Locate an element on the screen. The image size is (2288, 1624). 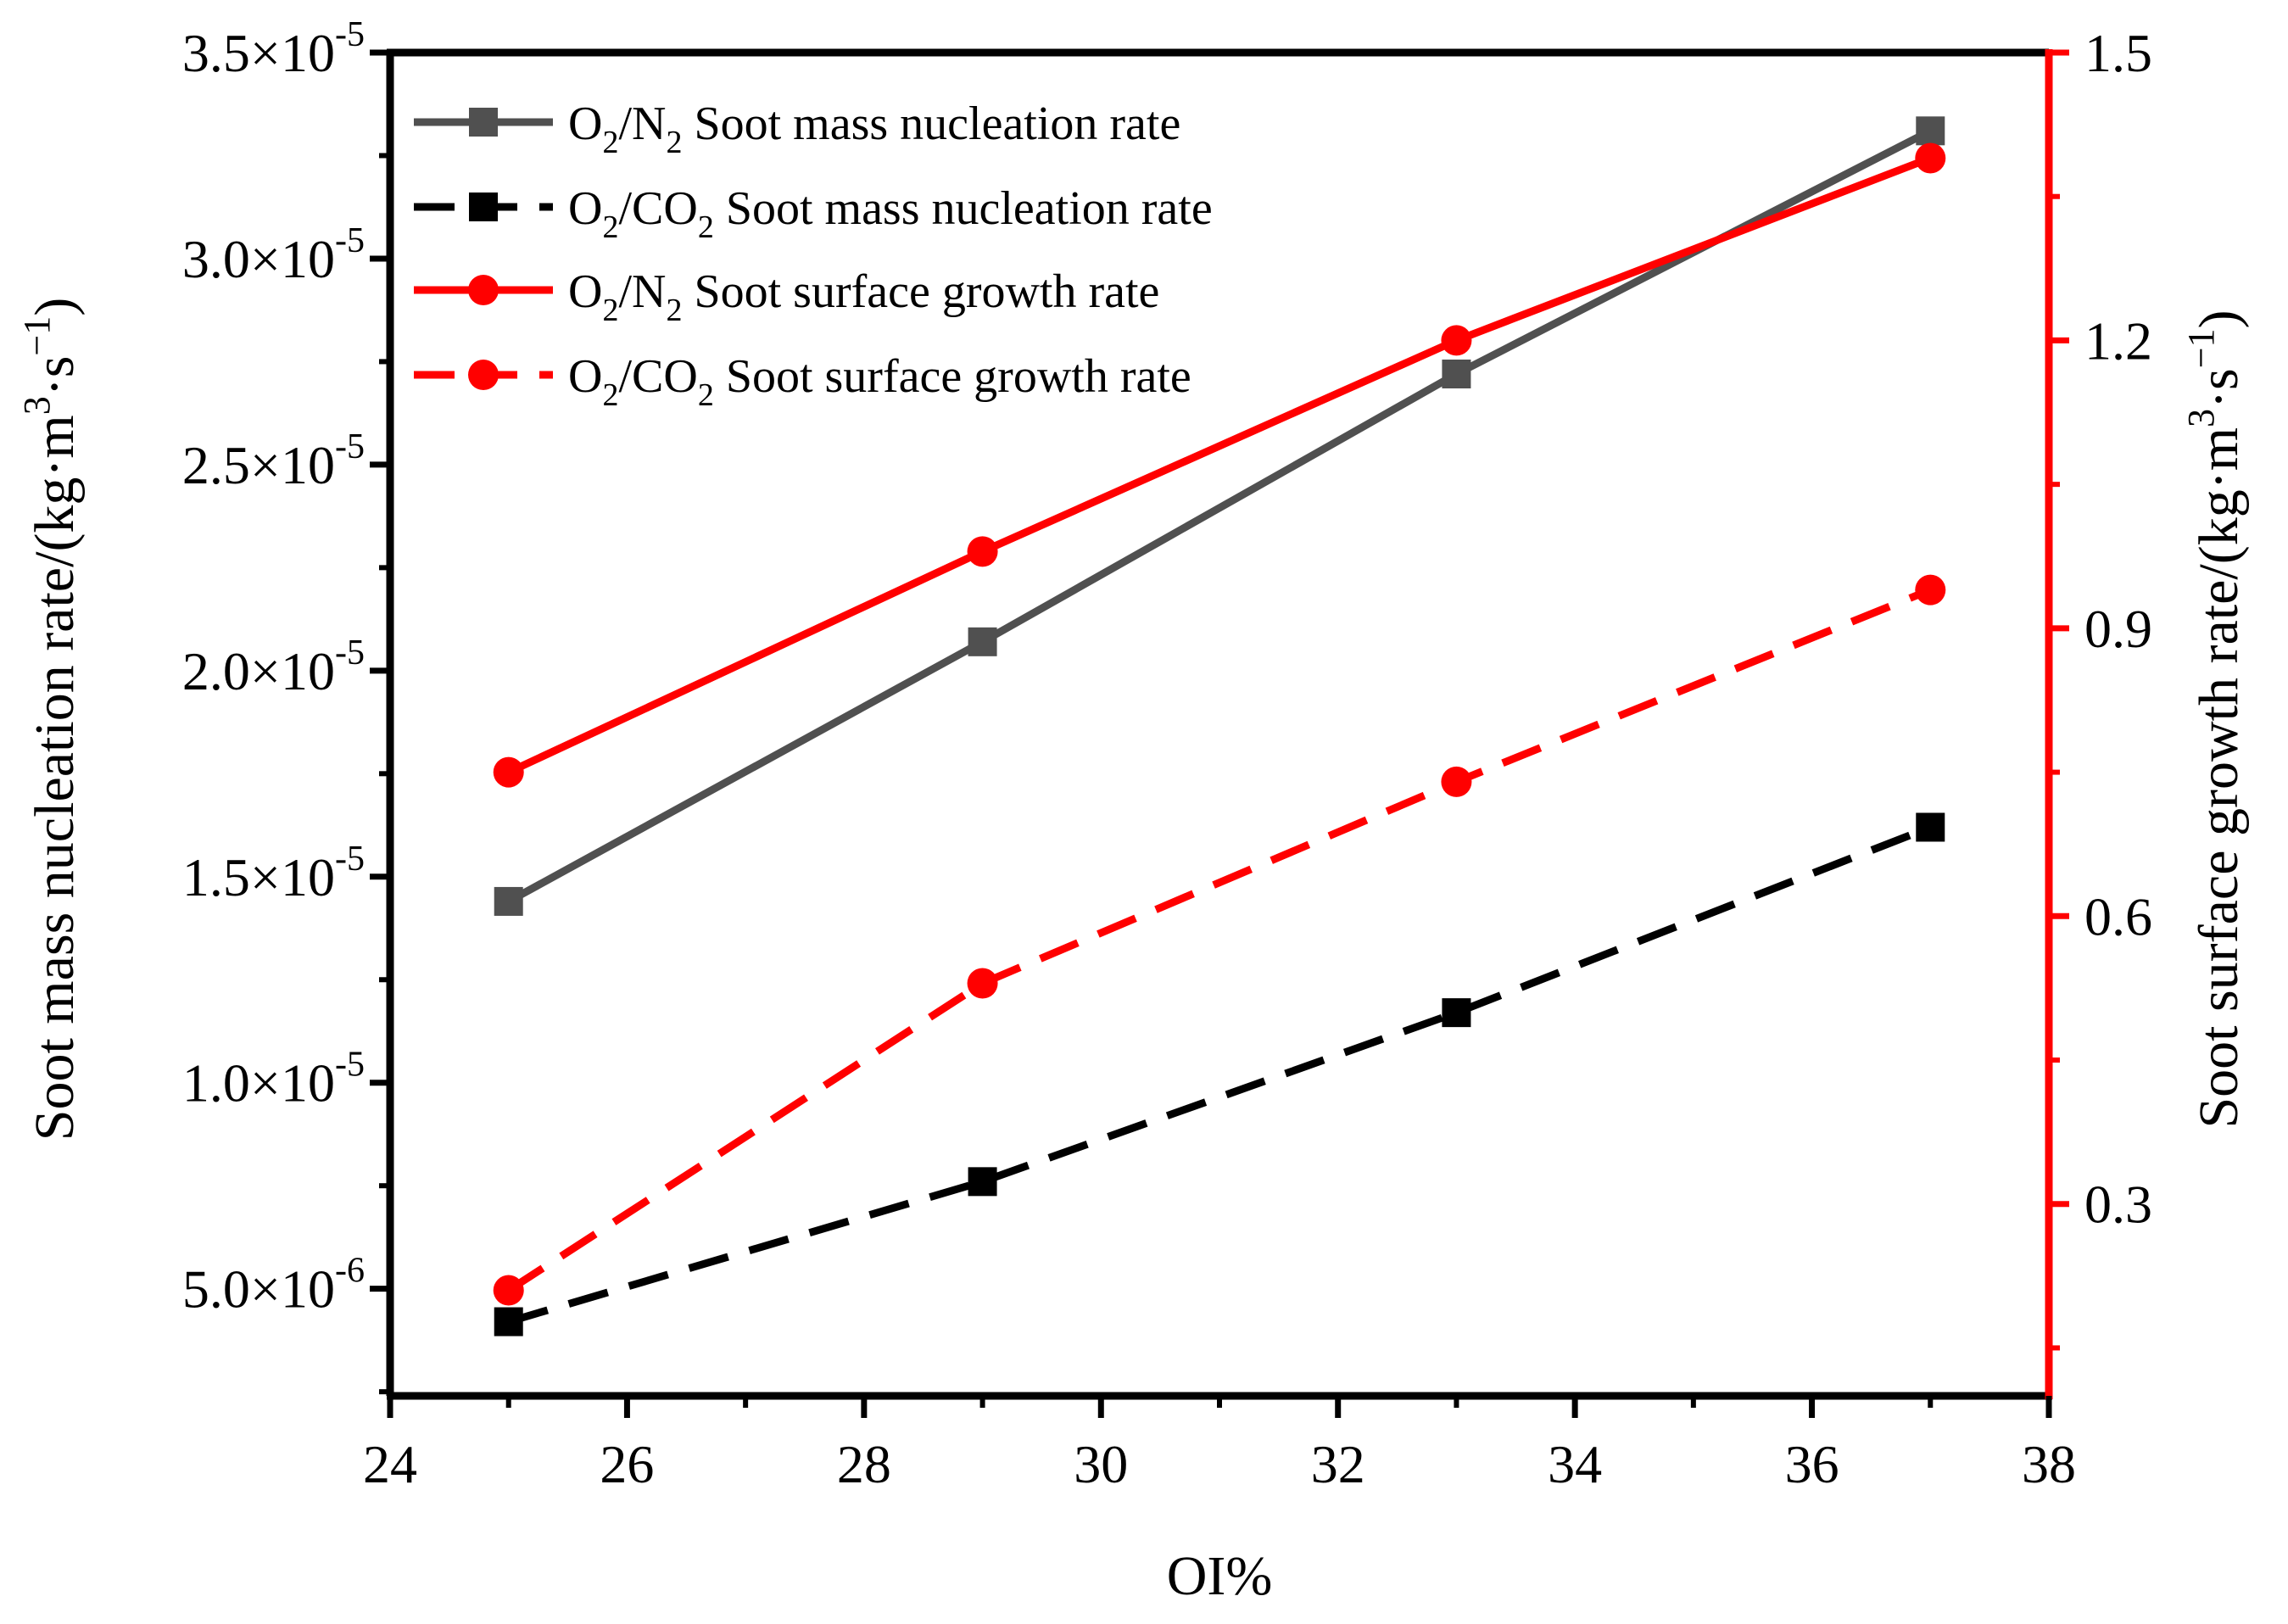
y-left-tick-mantissa: 2.0×10 is located at coordinates (258, 671).